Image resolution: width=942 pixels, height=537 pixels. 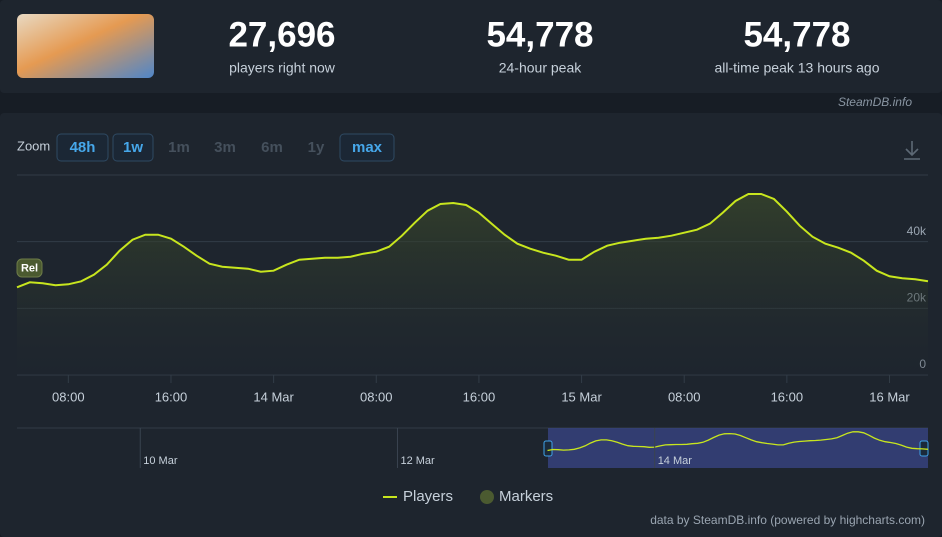 What do you see at coordinates (548, 448) in the screenshot?
I see `navigator-handle` at bounding box center [548, 448].